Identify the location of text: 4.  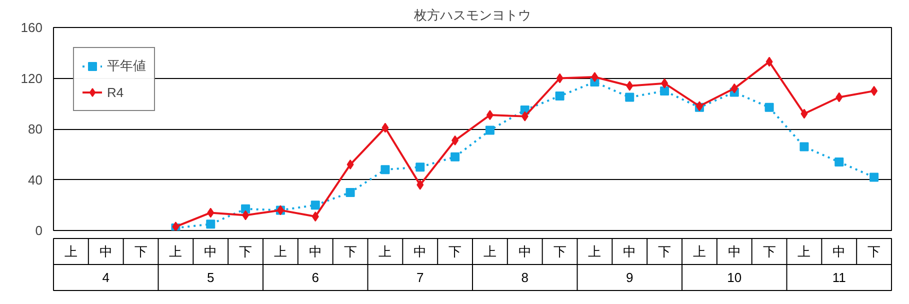
(106, 277).